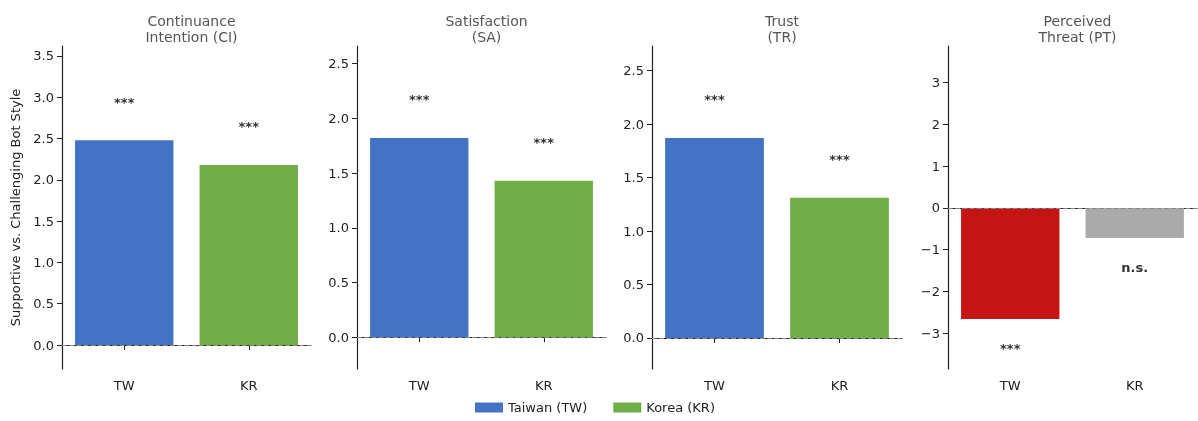  I want to click on chart-title: Satisfaction (SA), so click(486, 29).